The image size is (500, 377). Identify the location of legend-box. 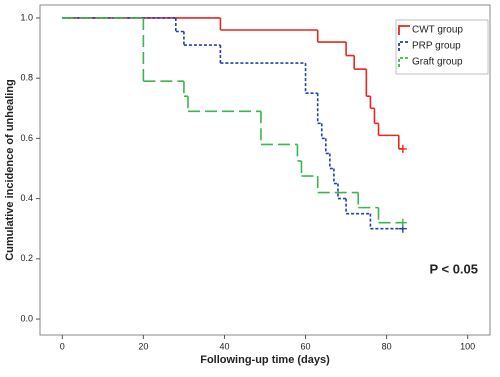
(442, 47).